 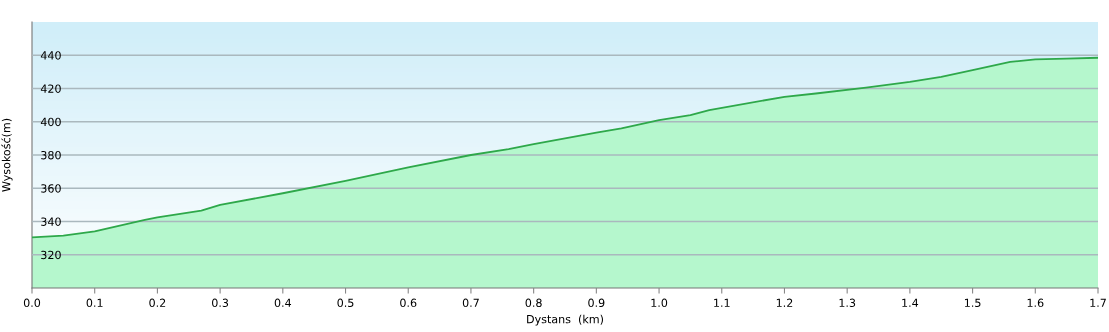 I want to click on x-tick-label: 1.2, so click(x=784, y=302).